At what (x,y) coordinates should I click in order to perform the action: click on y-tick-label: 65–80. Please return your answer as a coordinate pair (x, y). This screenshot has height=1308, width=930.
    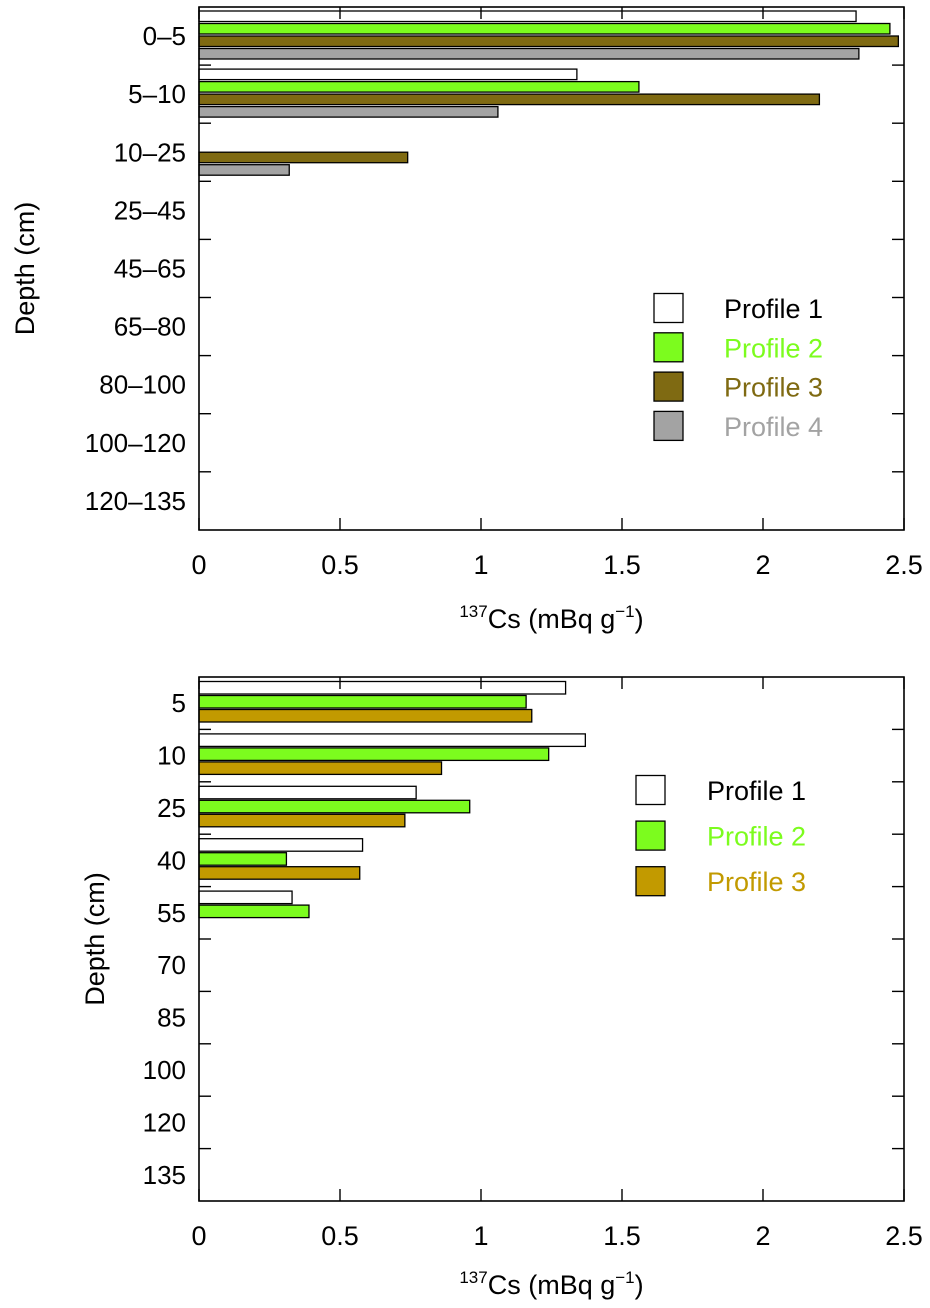
    Looking at the image, I should click on (150, 327).